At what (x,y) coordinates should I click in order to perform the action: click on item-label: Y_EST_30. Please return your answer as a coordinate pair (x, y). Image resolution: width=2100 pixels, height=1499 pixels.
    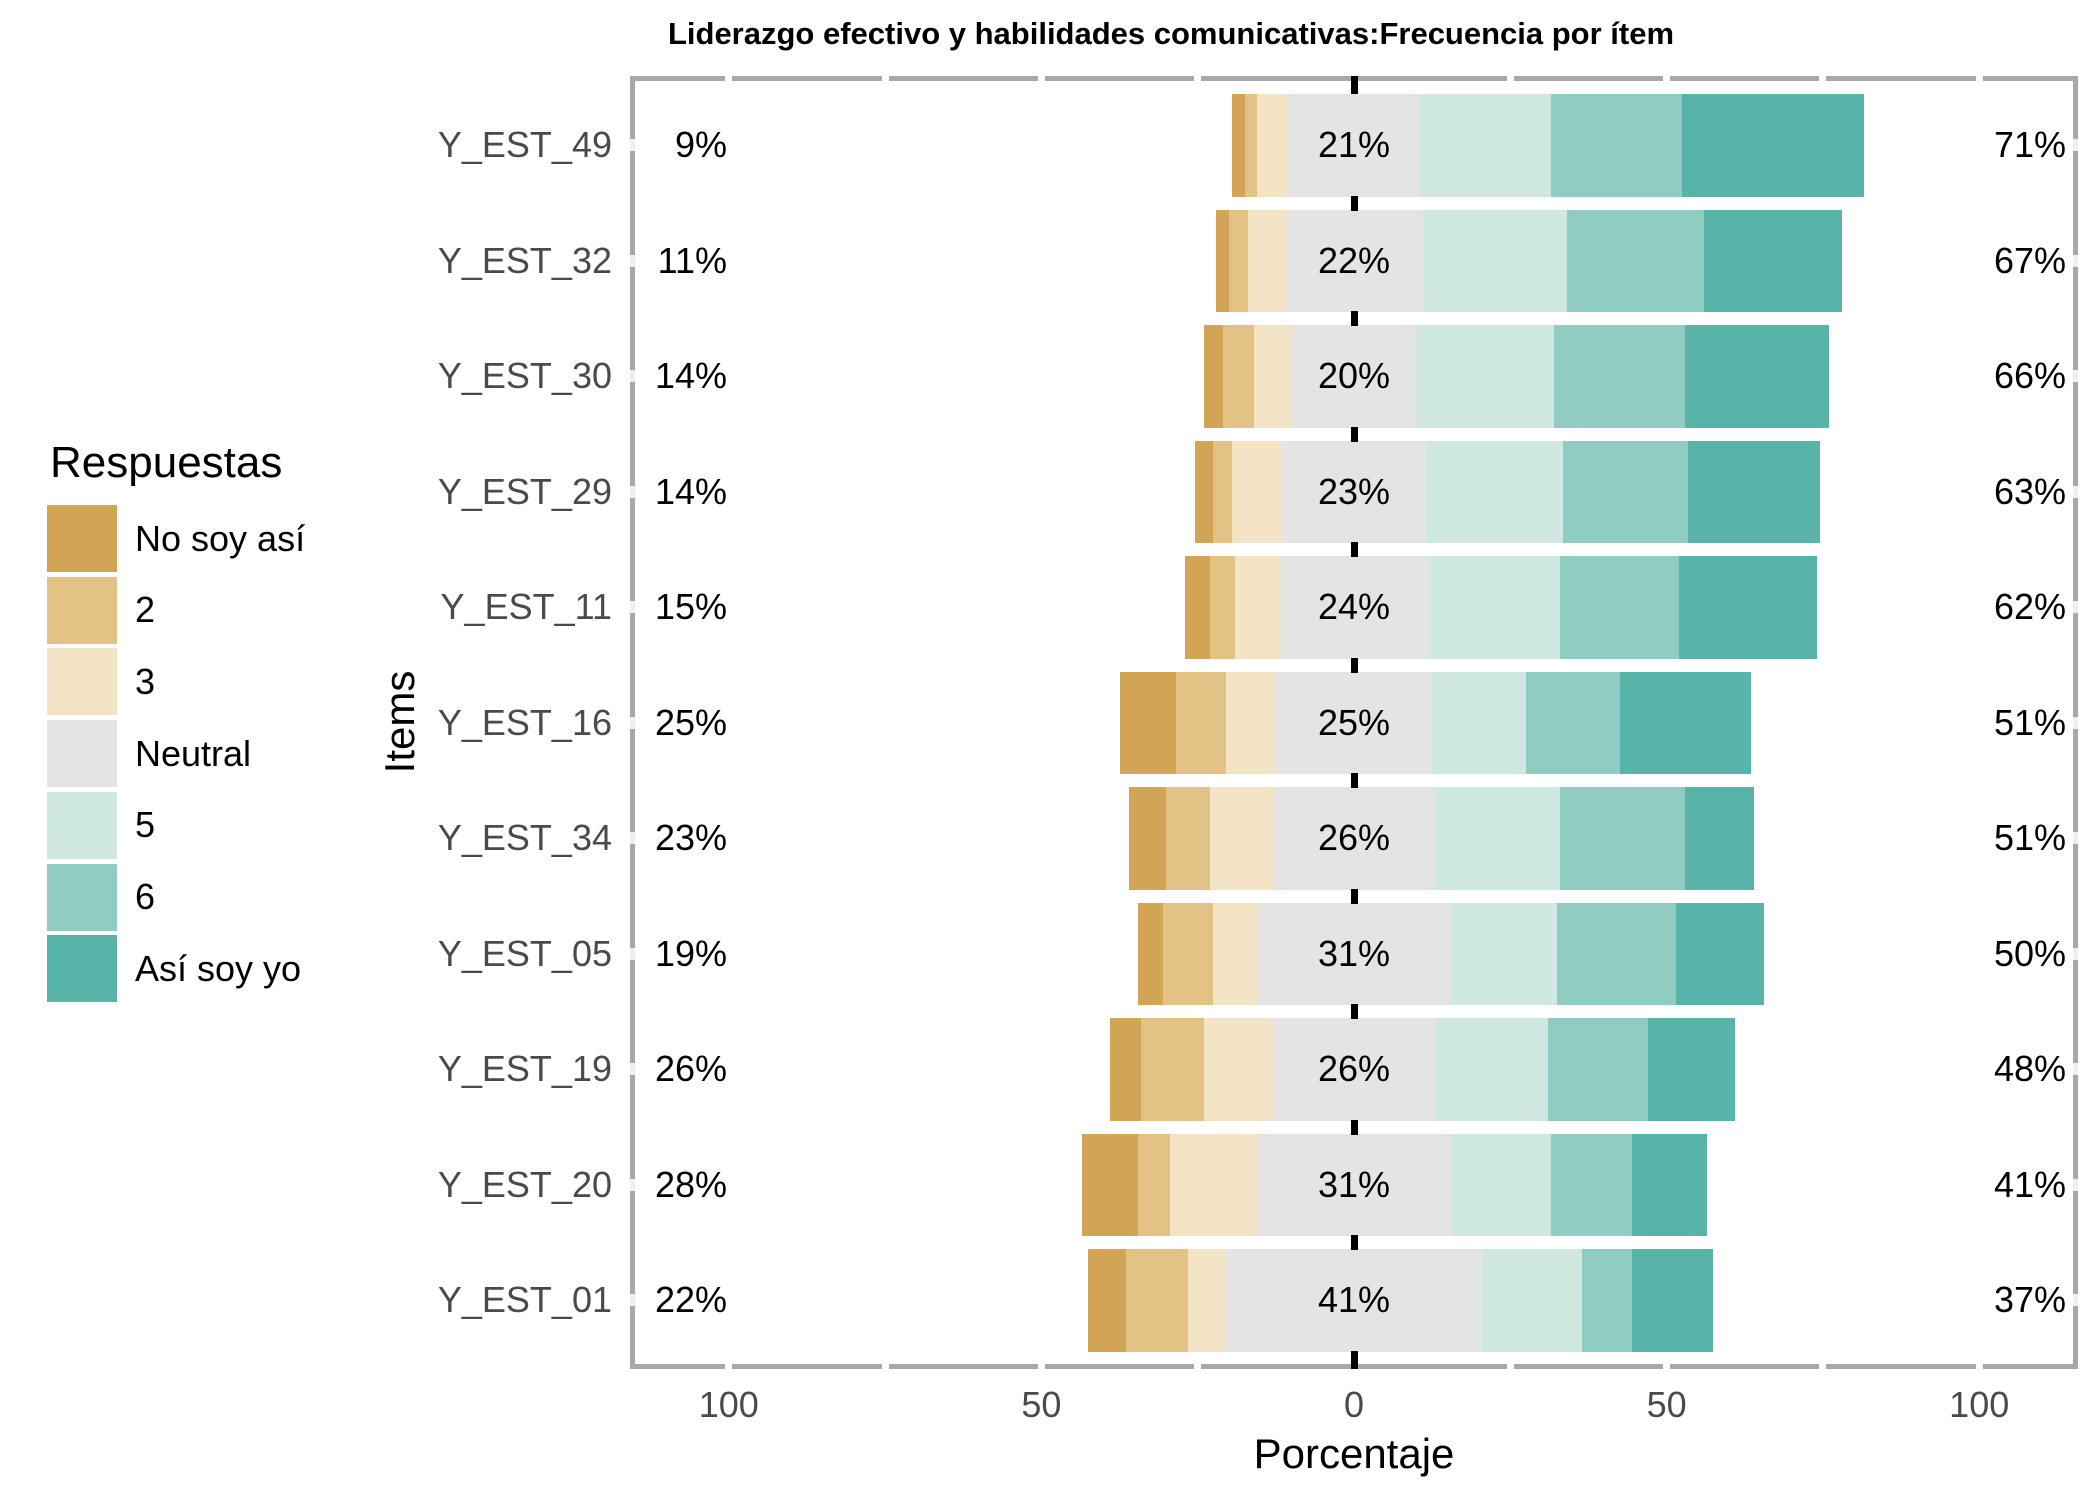
    Looking at the image, I should click on (524, 376).